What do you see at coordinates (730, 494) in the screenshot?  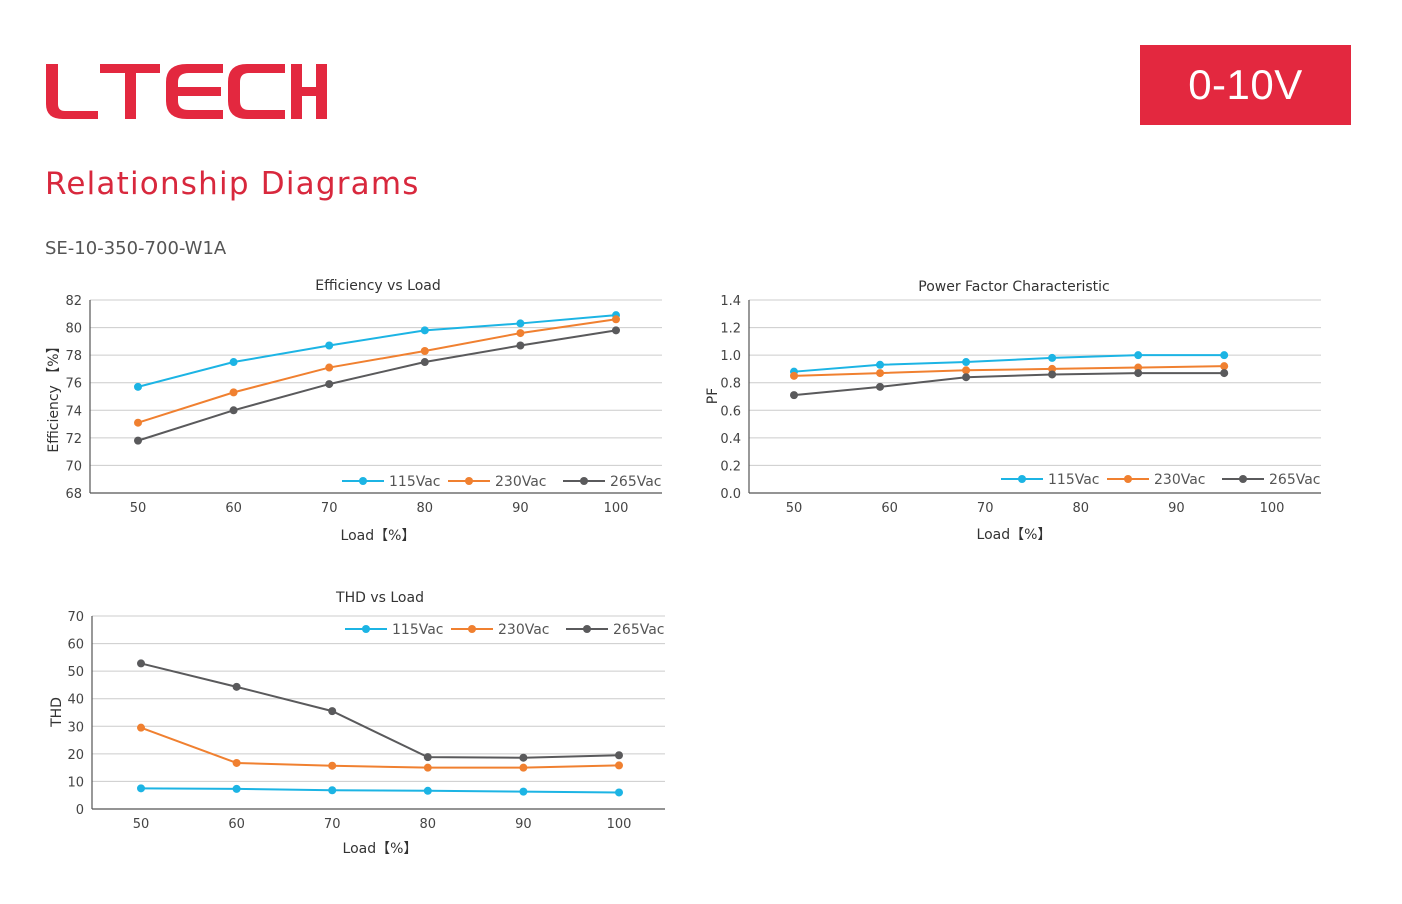 I see `y-tick-label: 0.0` at bounding box center [730, 494].